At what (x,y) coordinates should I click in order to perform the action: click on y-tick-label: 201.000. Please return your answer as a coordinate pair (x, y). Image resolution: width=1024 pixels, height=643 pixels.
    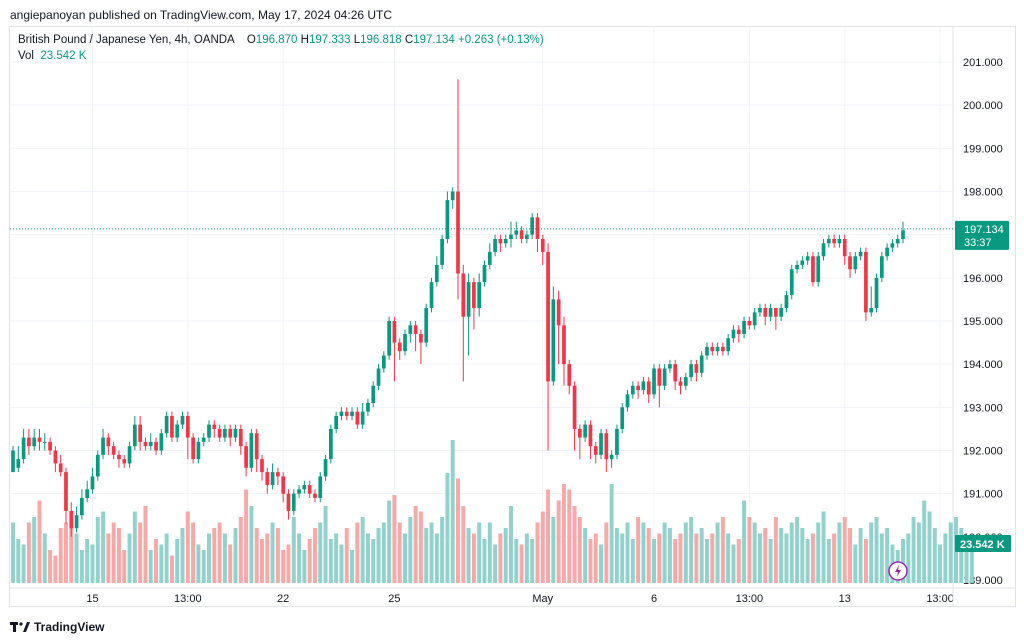
    Looking at the image, I should click on (983, 63).